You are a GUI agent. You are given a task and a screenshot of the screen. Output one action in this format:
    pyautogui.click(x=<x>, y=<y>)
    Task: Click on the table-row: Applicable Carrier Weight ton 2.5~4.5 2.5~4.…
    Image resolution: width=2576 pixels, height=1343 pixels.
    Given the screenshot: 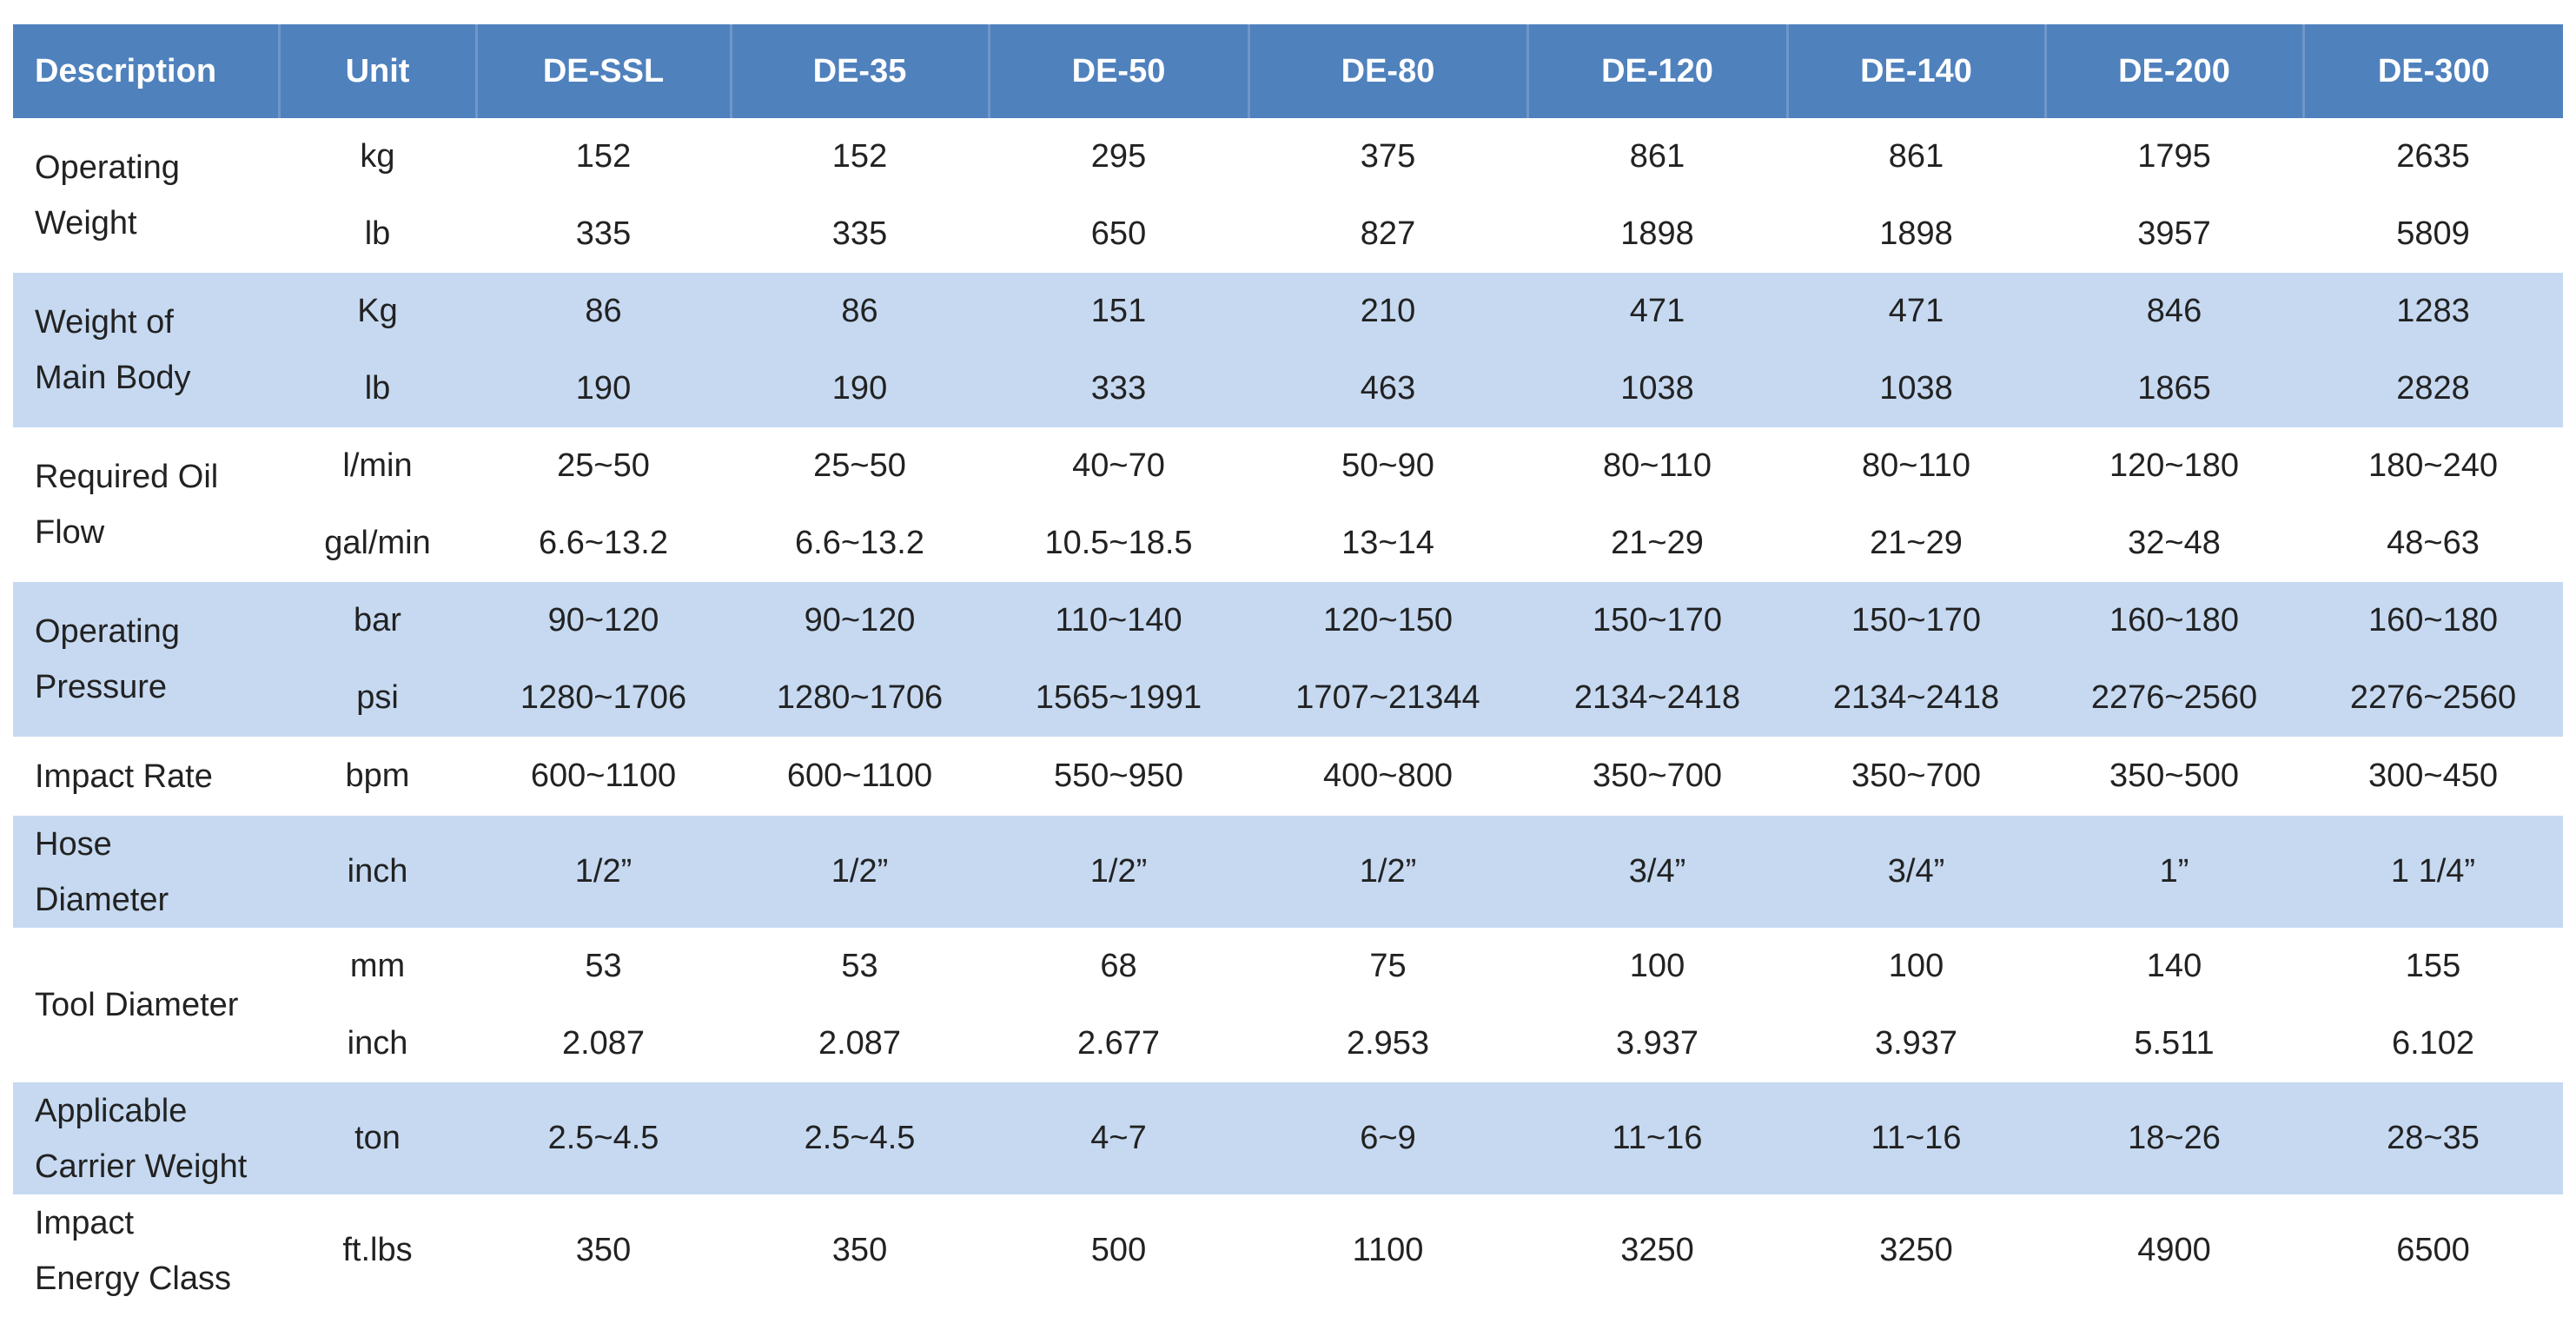 What is the action you would take?
    pyautogui.click(x=1288, y=1138)
    